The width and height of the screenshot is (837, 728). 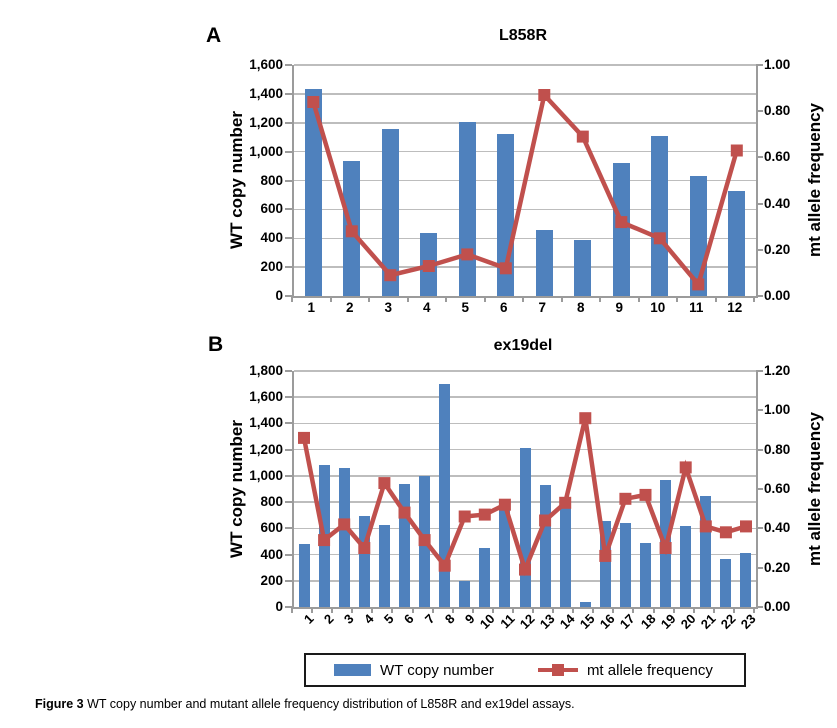 What do you see at coordinates (525, 670) in the screenshot?
I see `legend: WT copy number mt allele frequency` at bounding box center [525, 670].